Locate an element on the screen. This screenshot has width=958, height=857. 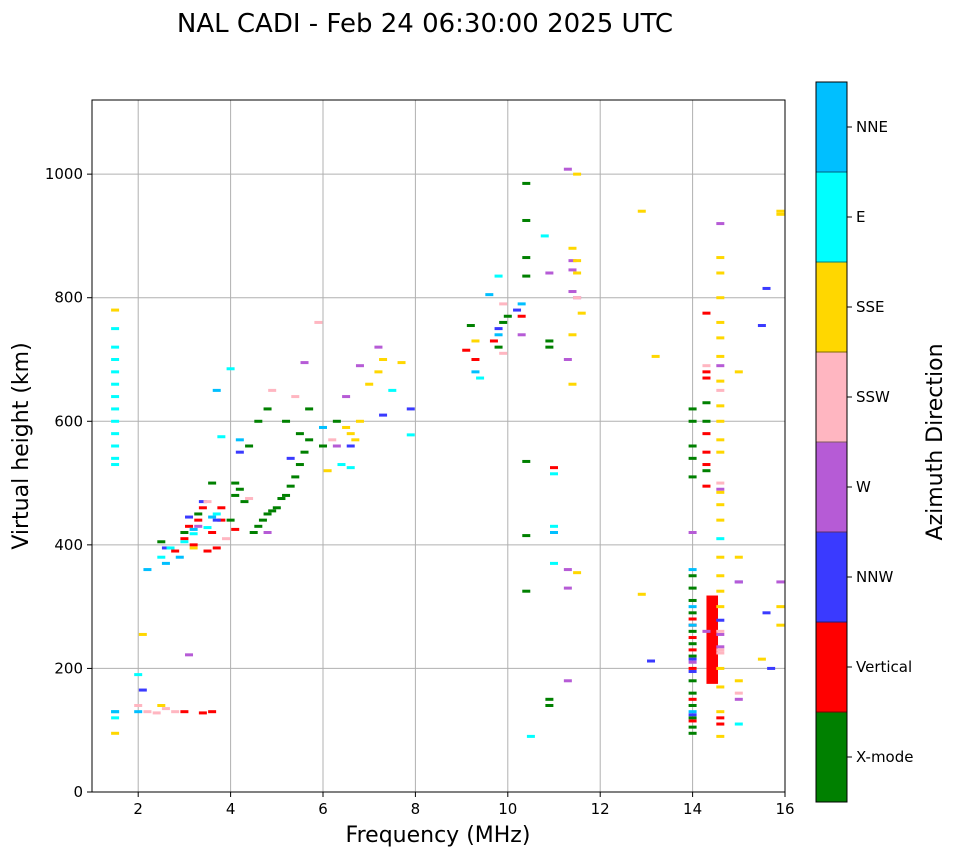
colorbar-swatch-x-mode is located at coordinates (831, 757).